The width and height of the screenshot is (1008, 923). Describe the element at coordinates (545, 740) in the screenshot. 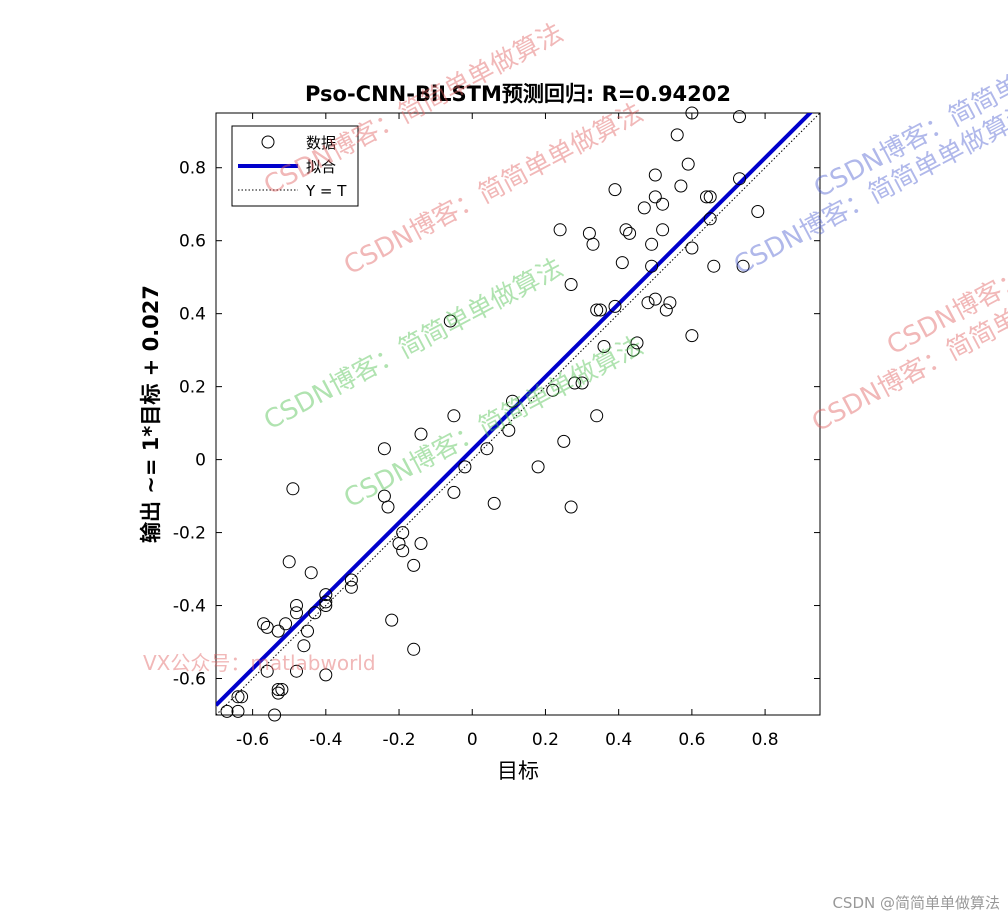

I see `x-tick-label: 0.2` at that location.